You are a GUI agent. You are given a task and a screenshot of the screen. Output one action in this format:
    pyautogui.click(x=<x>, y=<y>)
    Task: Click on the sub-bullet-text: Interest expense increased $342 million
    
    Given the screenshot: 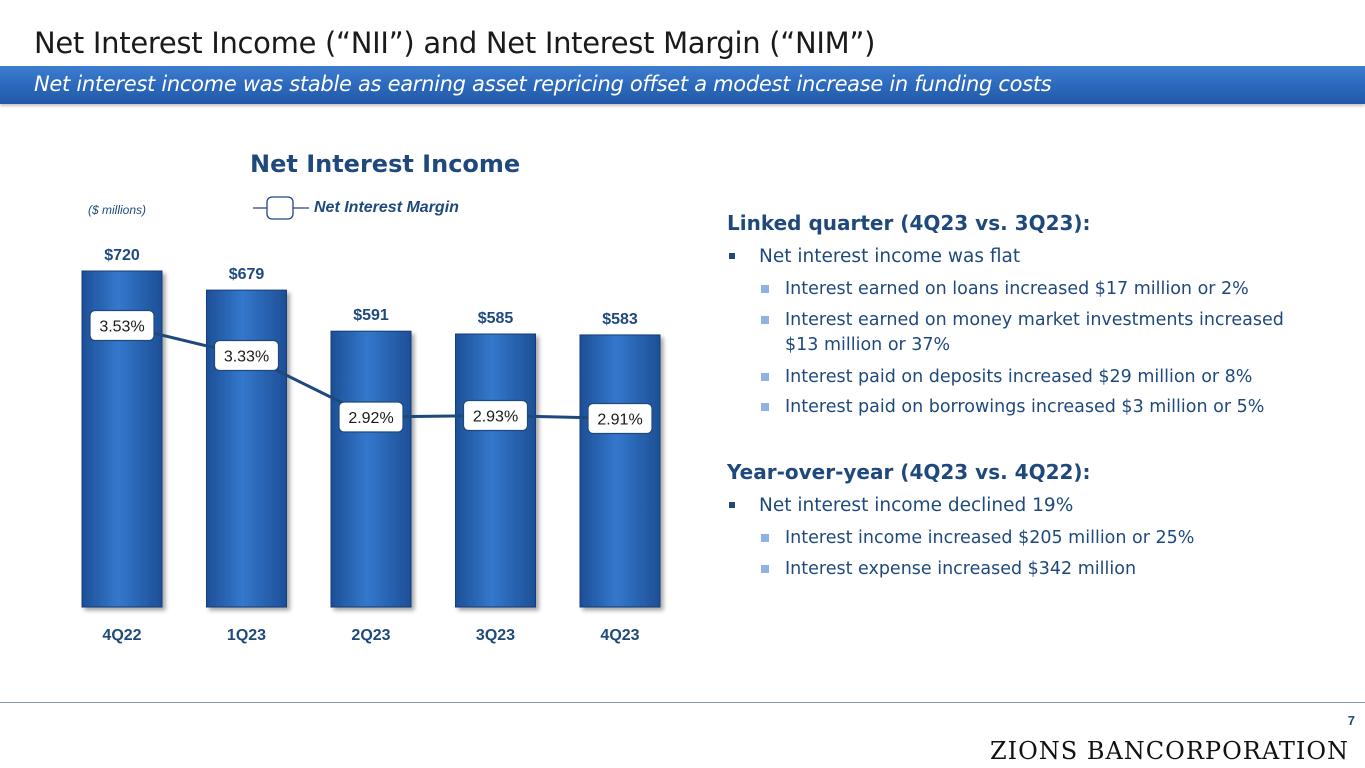 What is the action you would take?
    pyautogui.click(x=961, y=569)
    